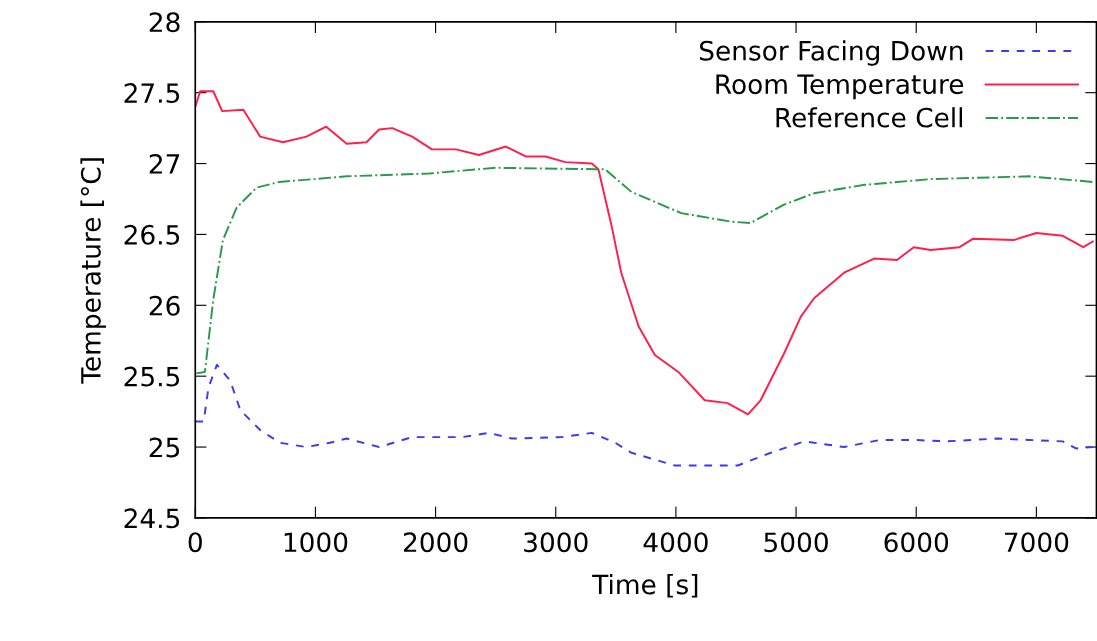 The image size is (1097, 641). What do you see at coordinates (93, 271) in the screenshot?
I see `y-axis-title: Temperature [°C]` at bounding box center [93, 271].